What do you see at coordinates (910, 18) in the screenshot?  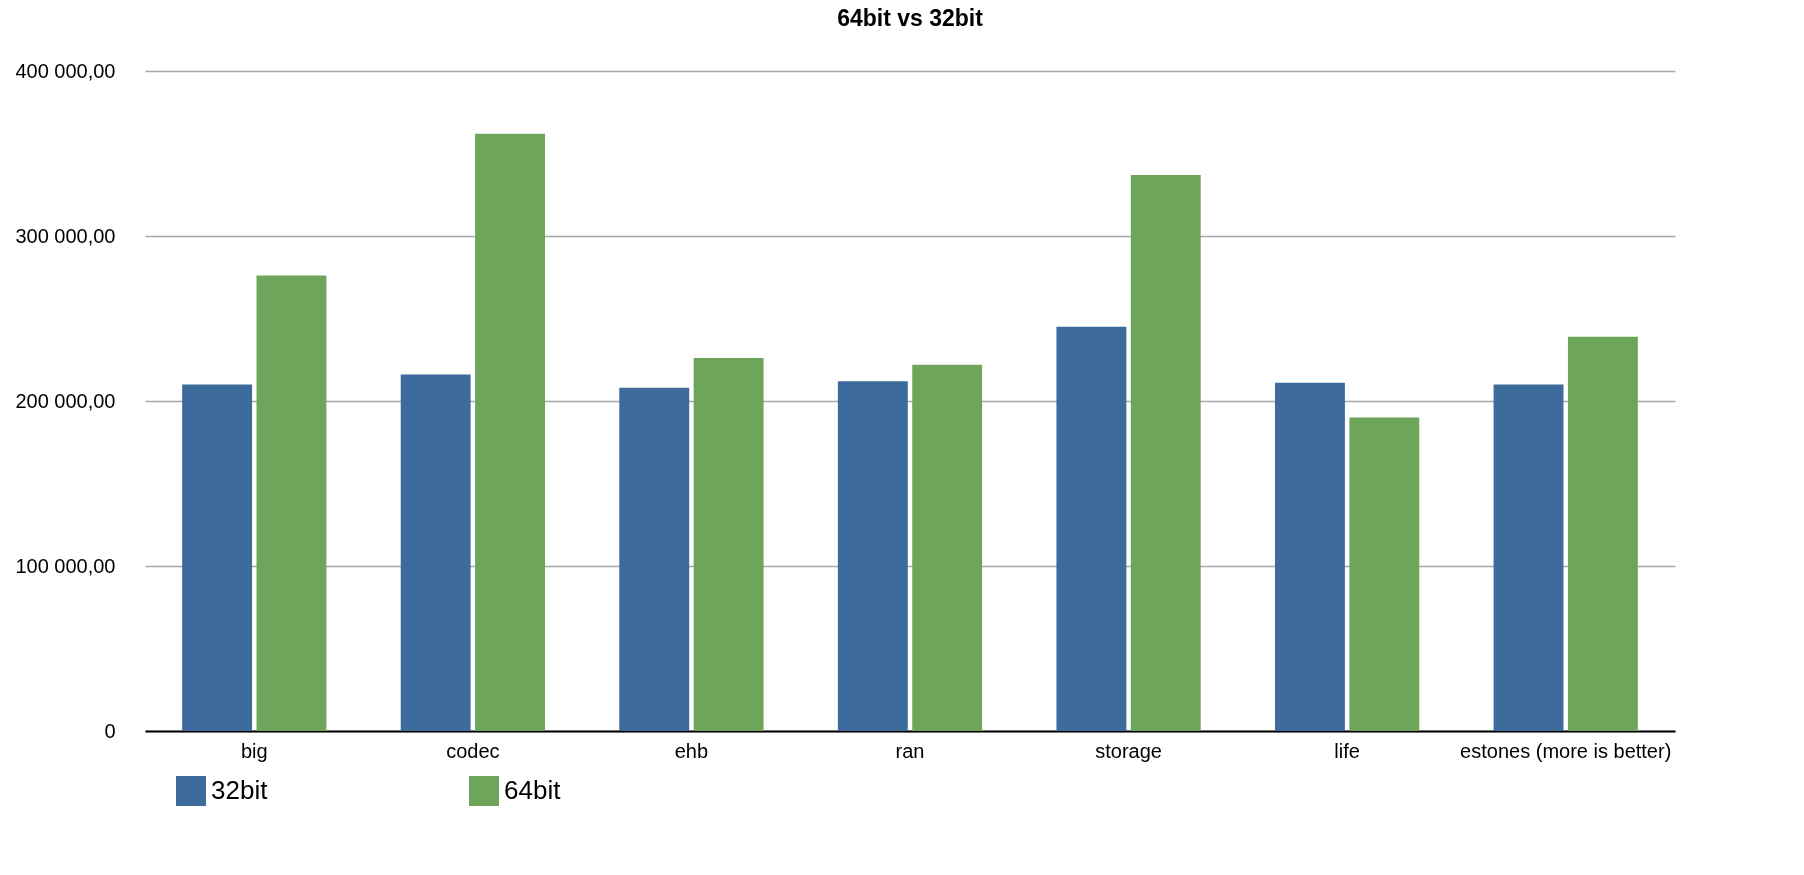 I see `chart-title: 64bit vs 32bit` at bounding box center [910, 18].